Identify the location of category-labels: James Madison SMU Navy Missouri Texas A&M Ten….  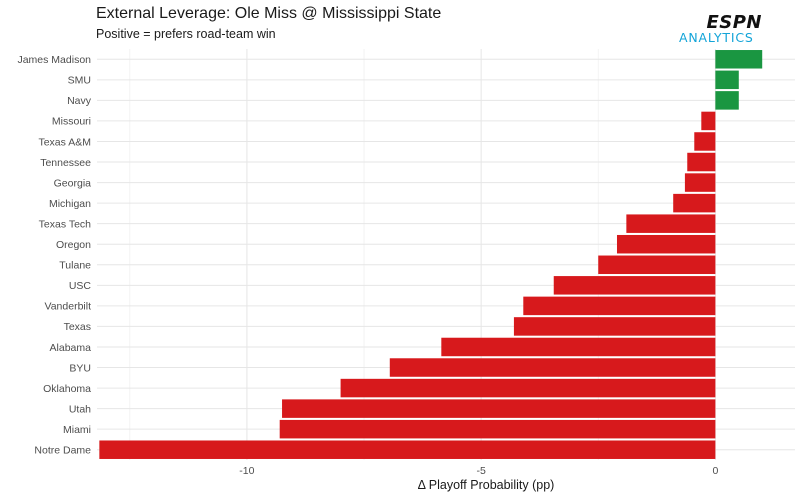
(54, 255).